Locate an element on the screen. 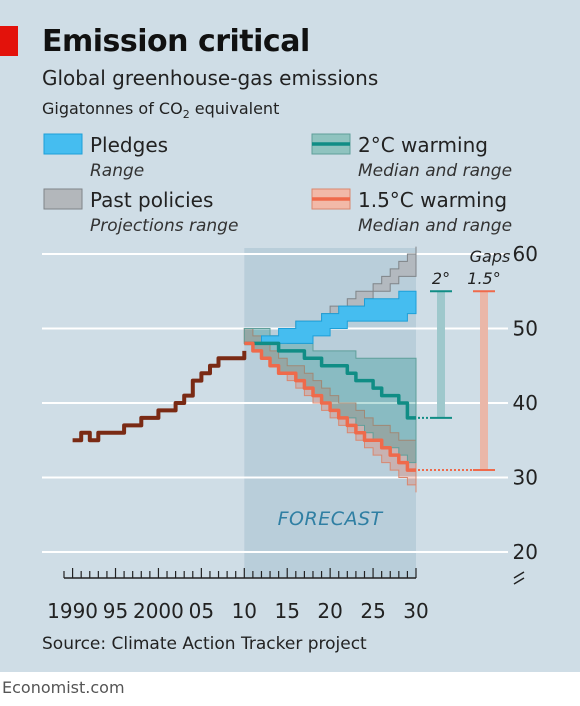  band-pledges is located at coordinates (330, 317).